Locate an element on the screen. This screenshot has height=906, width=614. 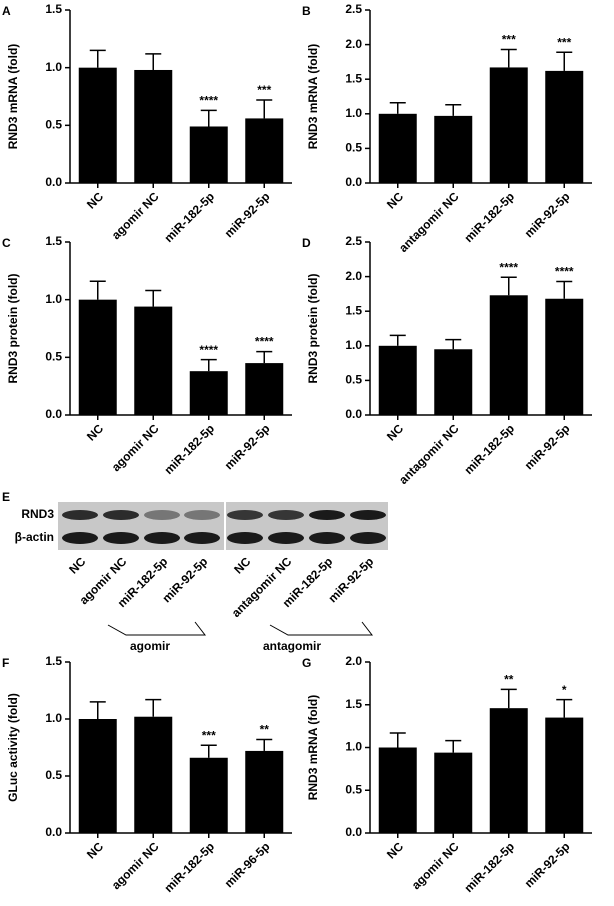
x-tick-label: miR-96-5p is located at coordinates (247, 864).